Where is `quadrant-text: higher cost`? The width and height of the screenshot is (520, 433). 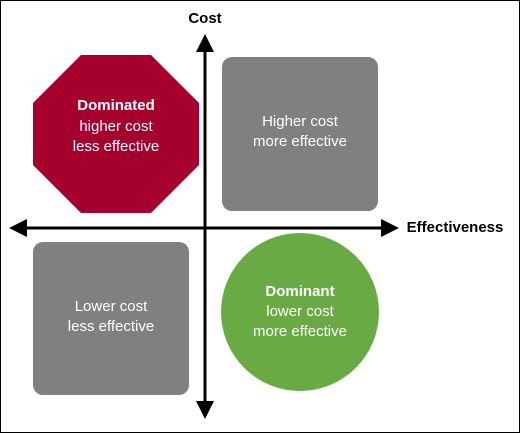
quadrant-text: higher cost is located at coordinates (116, 126).